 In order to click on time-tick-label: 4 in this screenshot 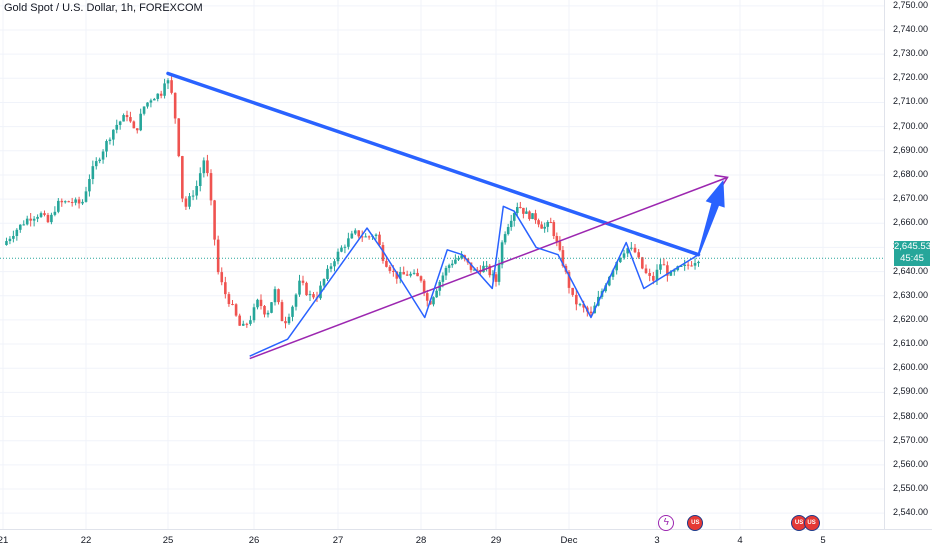, I will do `click(740, 540)`.